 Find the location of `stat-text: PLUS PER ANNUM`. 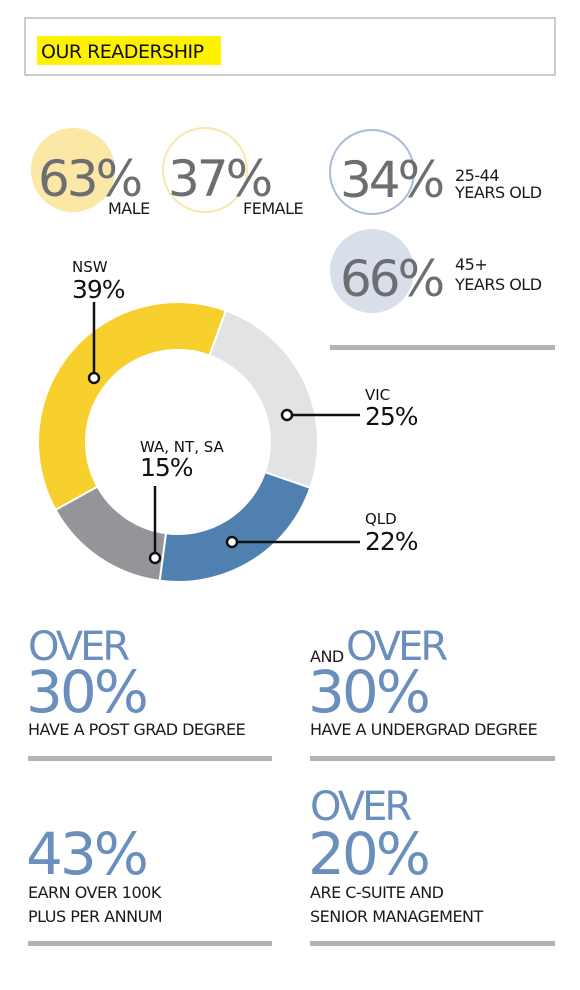

stat-text: PLUS PER ANNUM is located at coordinates (95, 916).